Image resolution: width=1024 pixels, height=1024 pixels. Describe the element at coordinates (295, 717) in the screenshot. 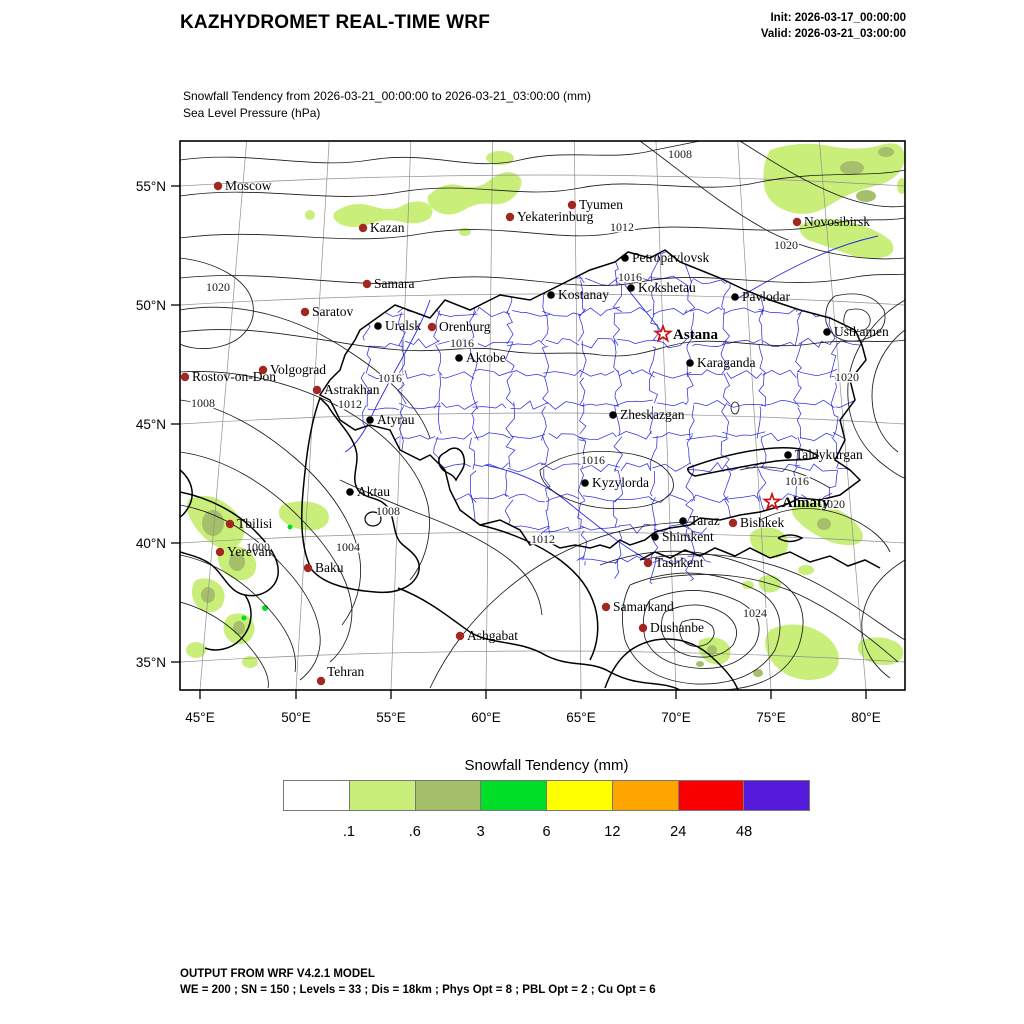

I see `x-axis-label: 50°E` at that location.